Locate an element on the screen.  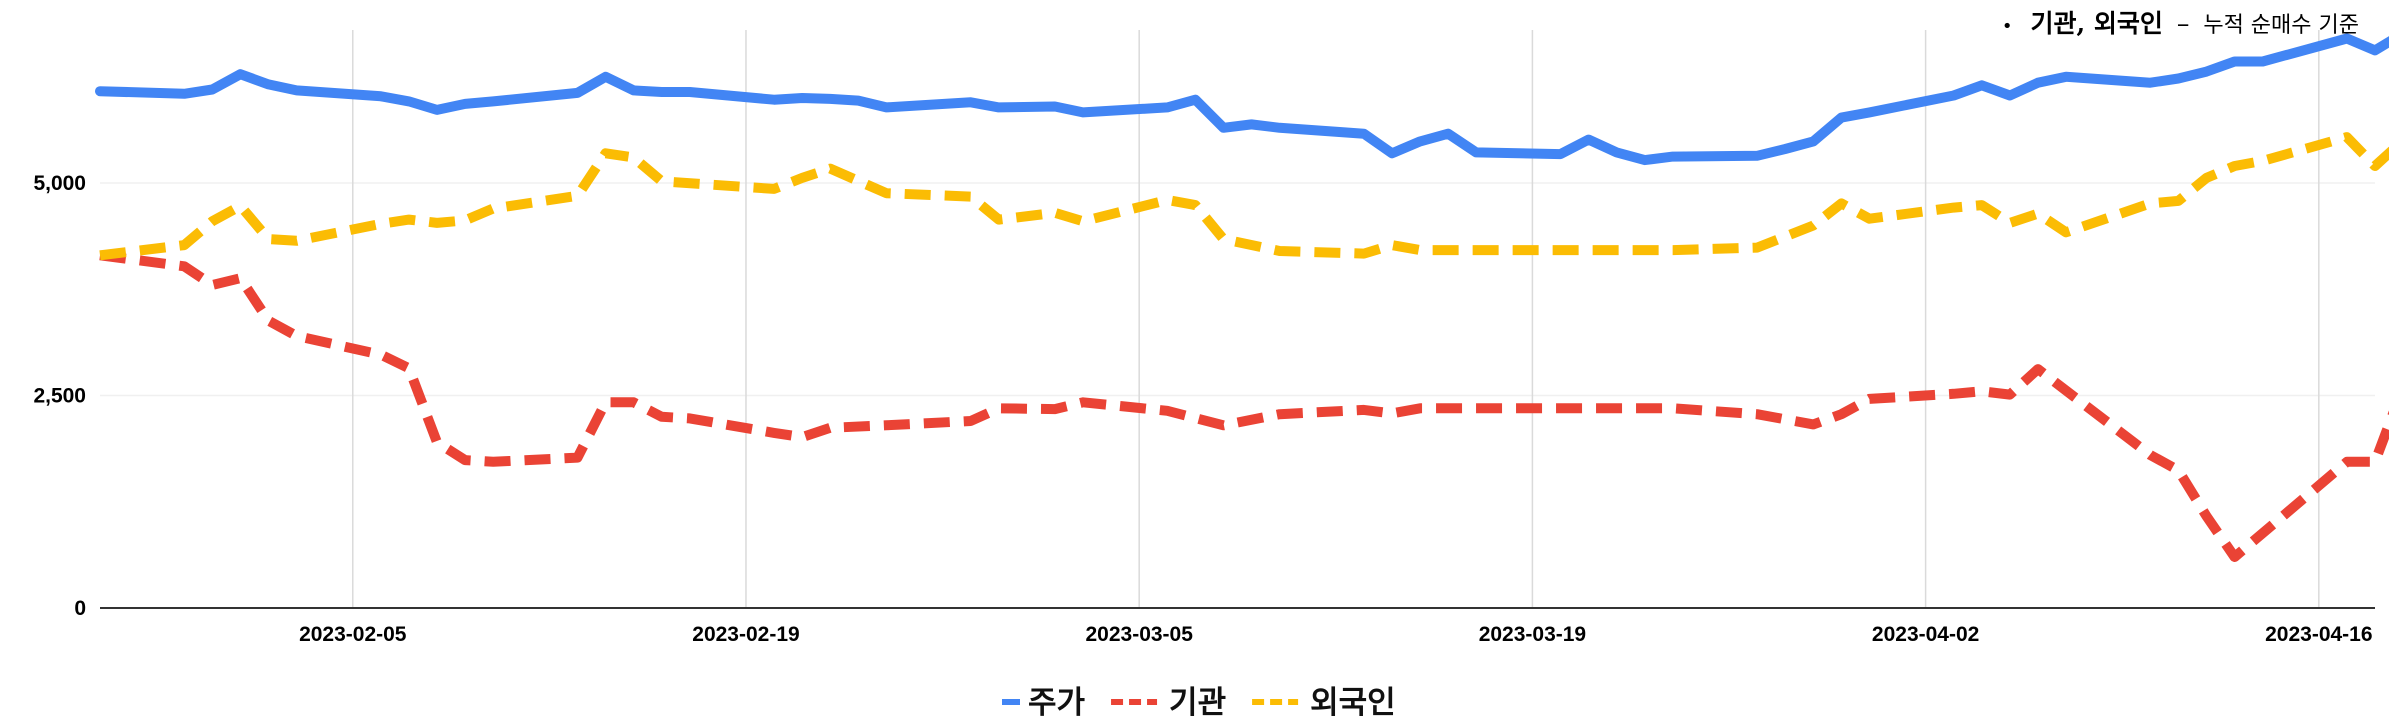
legend-item-3: 외국인 is located at coordinates (1324, 703).